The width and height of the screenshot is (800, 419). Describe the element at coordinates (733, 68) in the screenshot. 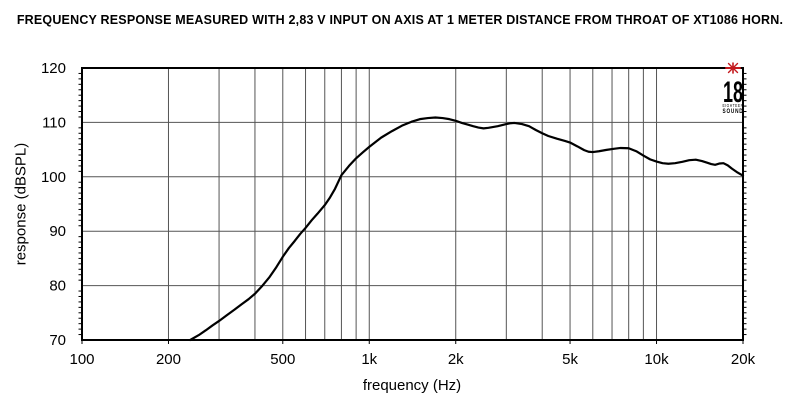

I see `star-burst-icon` at that location.